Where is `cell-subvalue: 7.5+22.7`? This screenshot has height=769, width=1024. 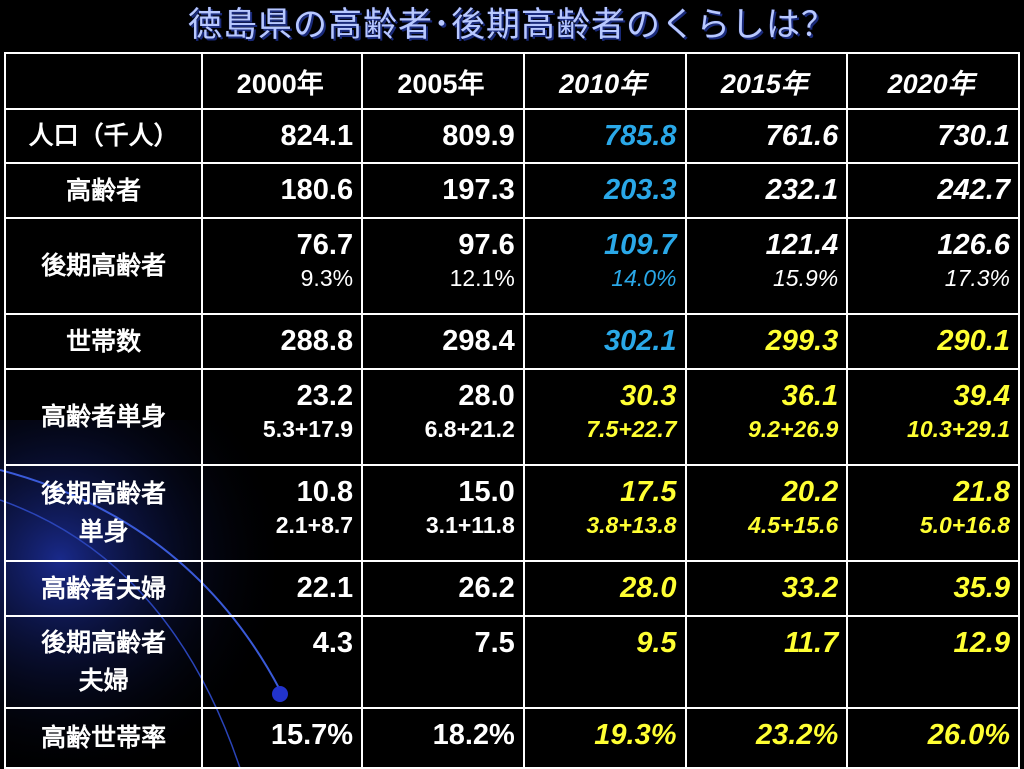 cell-subvalue: 7.5+22.7 is located at coordinates (631, 429).